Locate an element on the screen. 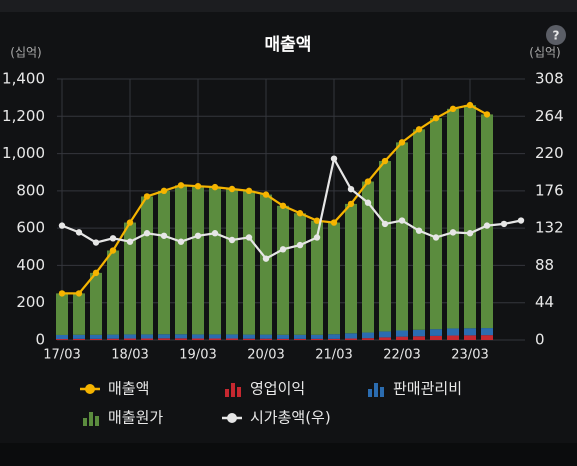 The width and height of the screenshot is (577, 466). y2-tick-label: 220 is located at coordinates (549, 153).